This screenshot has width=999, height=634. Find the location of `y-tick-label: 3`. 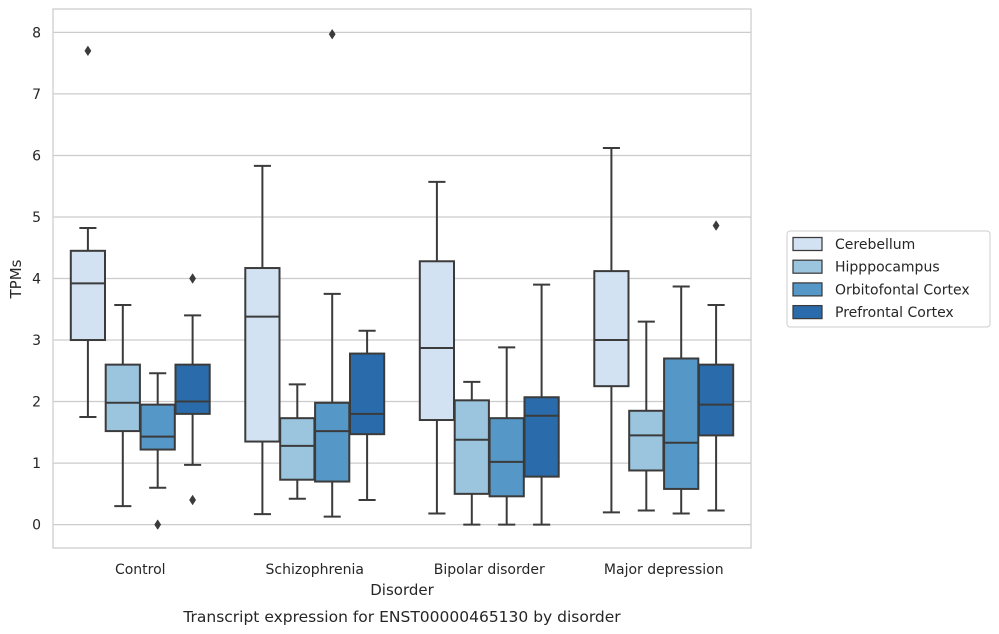

y-tick-label: 3 is located at coordinates (36, 341).